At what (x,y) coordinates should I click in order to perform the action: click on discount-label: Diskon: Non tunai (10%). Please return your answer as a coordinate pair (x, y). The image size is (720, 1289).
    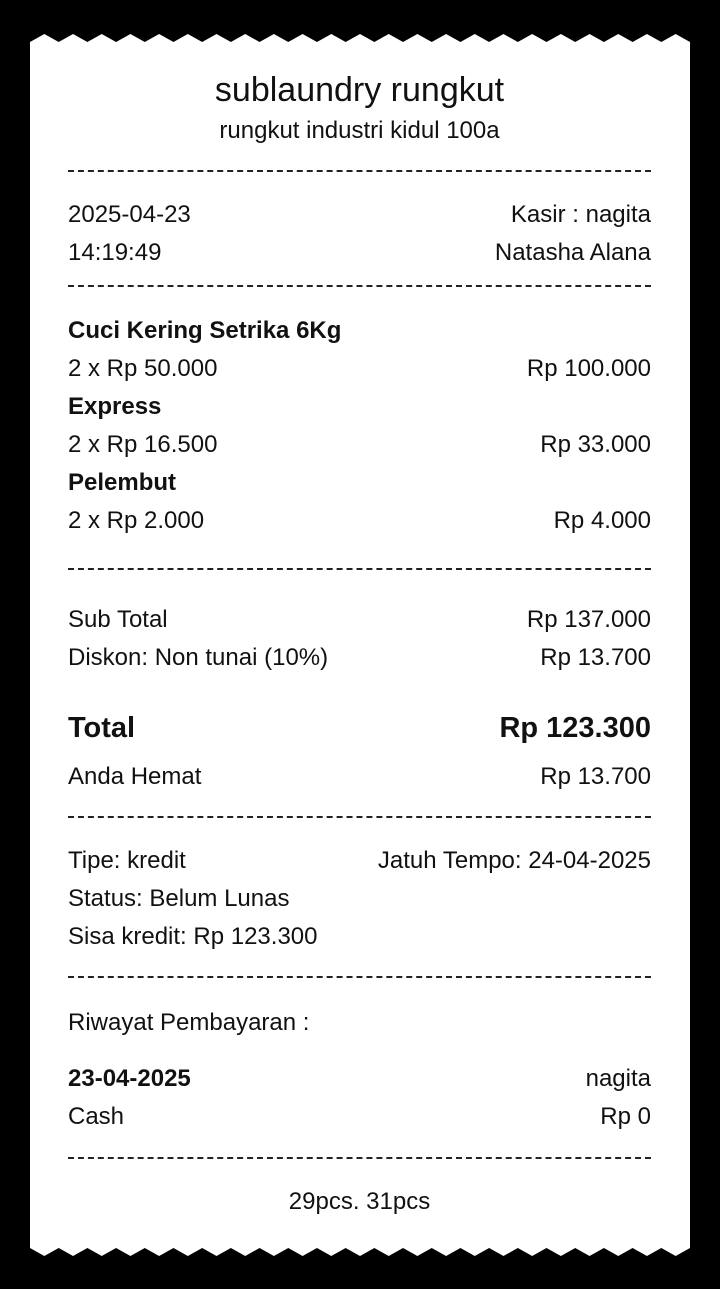
    Looking at the image, I should click on (198, 657).